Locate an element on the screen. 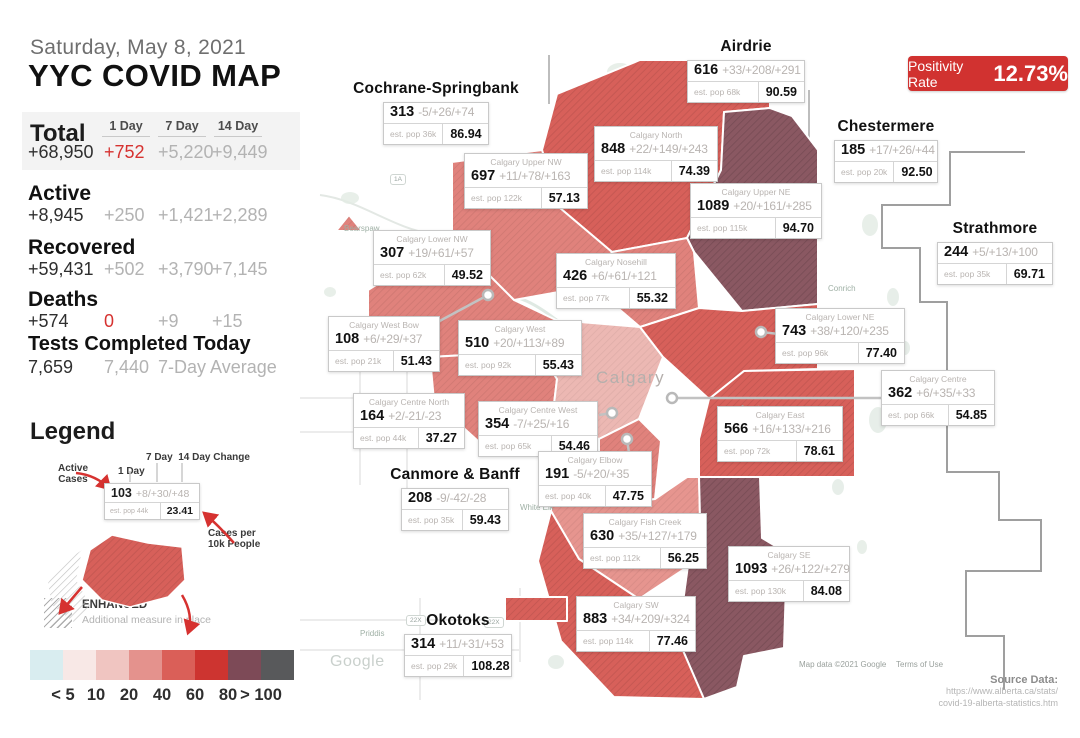 This screenshot has height=738, width=1080. cases-row: 314 +11/+31/+53 is located at coordinates (458, 645).